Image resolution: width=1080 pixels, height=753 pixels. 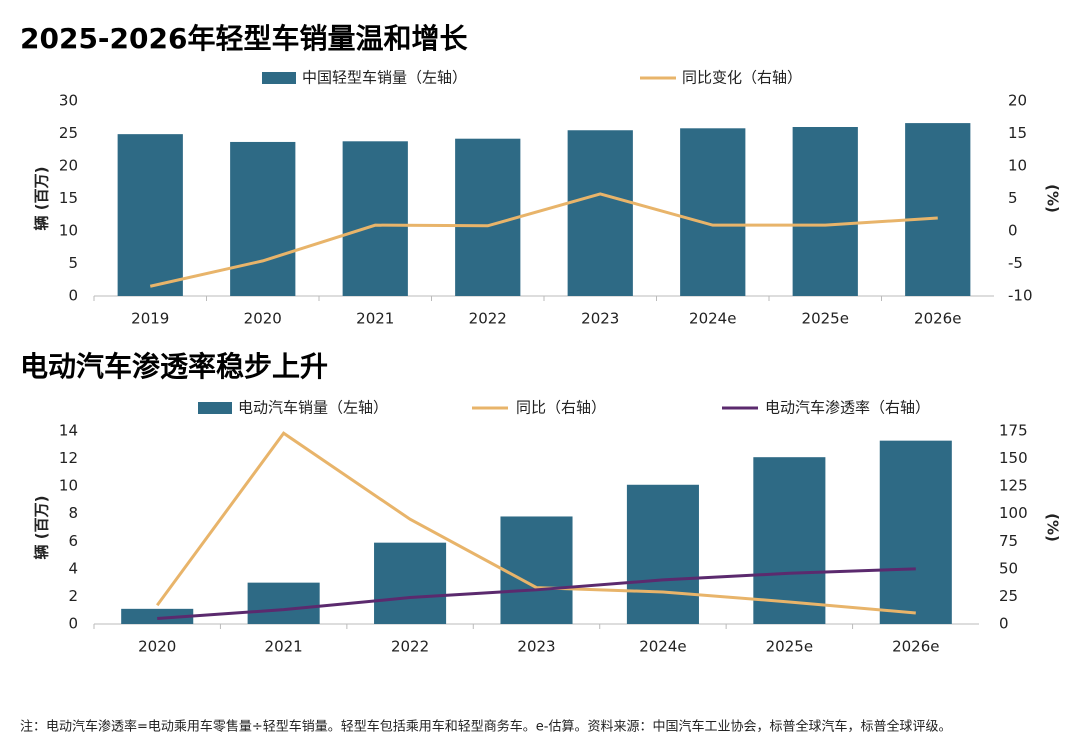 I want to click on y-tick-label: 14, so click(x=68, y=431).